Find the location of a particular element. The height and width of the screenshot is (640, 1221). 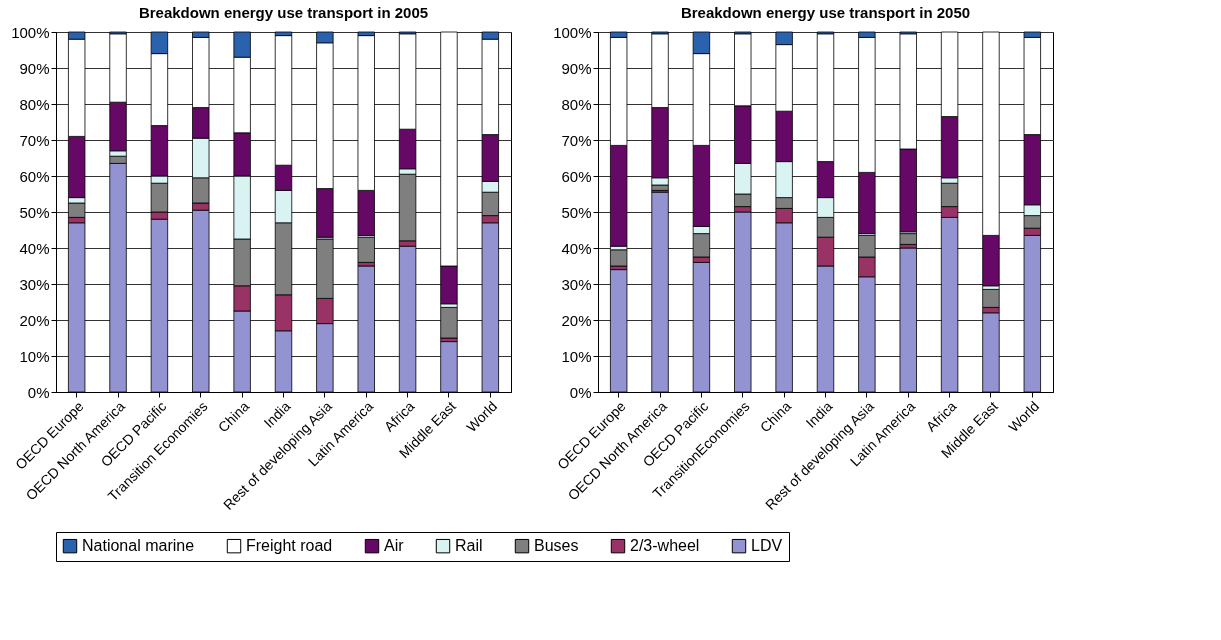

legend-label: 2/3-wheel is located at coordinates (665, 546).